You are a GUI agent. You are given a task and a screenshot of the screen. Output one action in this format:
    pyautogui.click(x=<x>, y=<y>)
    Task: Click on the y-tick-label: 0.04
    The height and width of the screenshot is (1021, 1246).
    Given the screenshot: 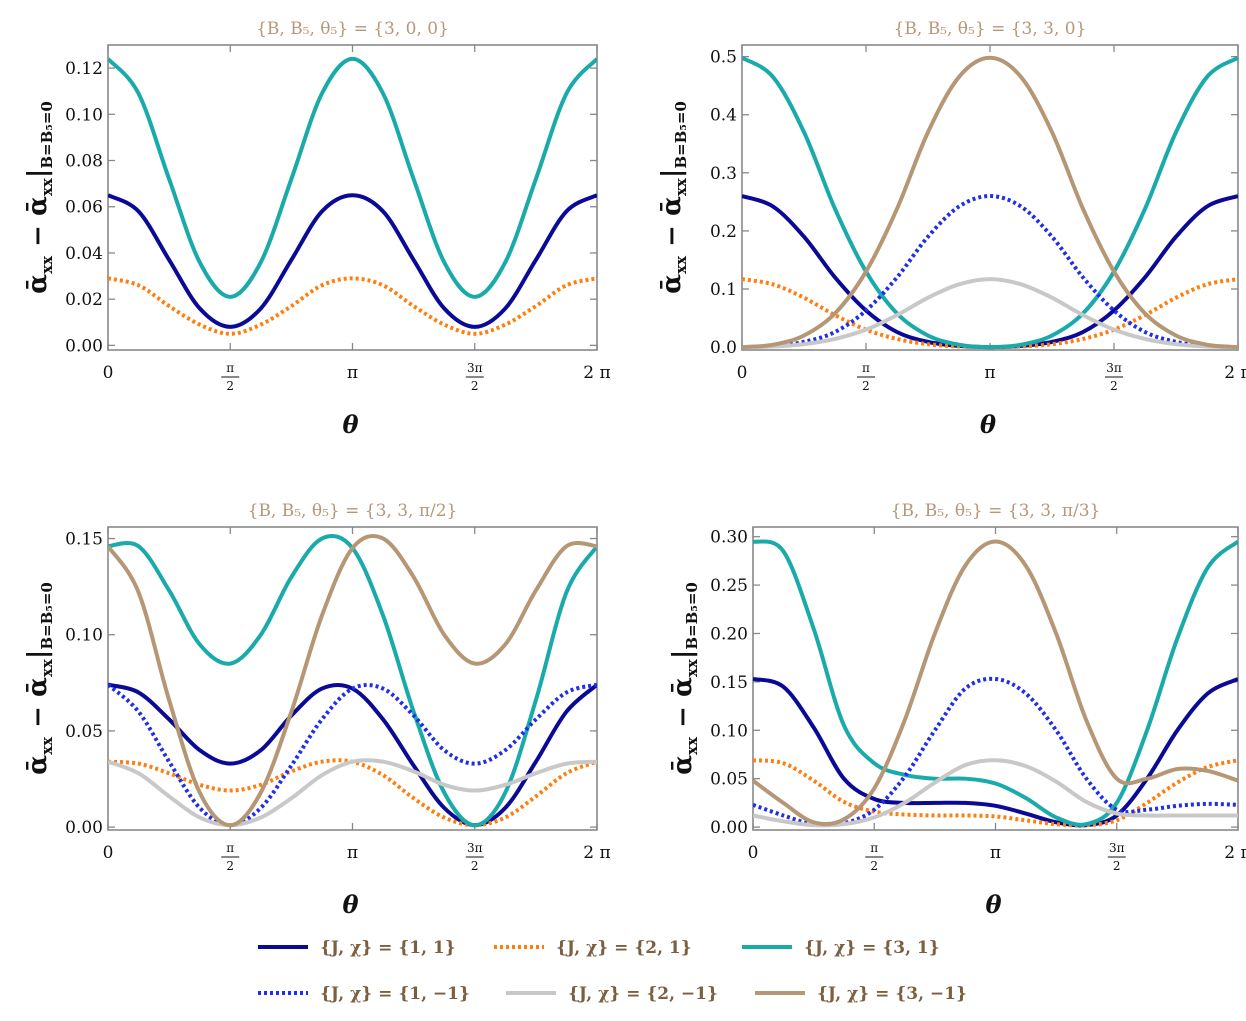 What is the action you would take?
    pyautogui.click(x=84, y=254)
    